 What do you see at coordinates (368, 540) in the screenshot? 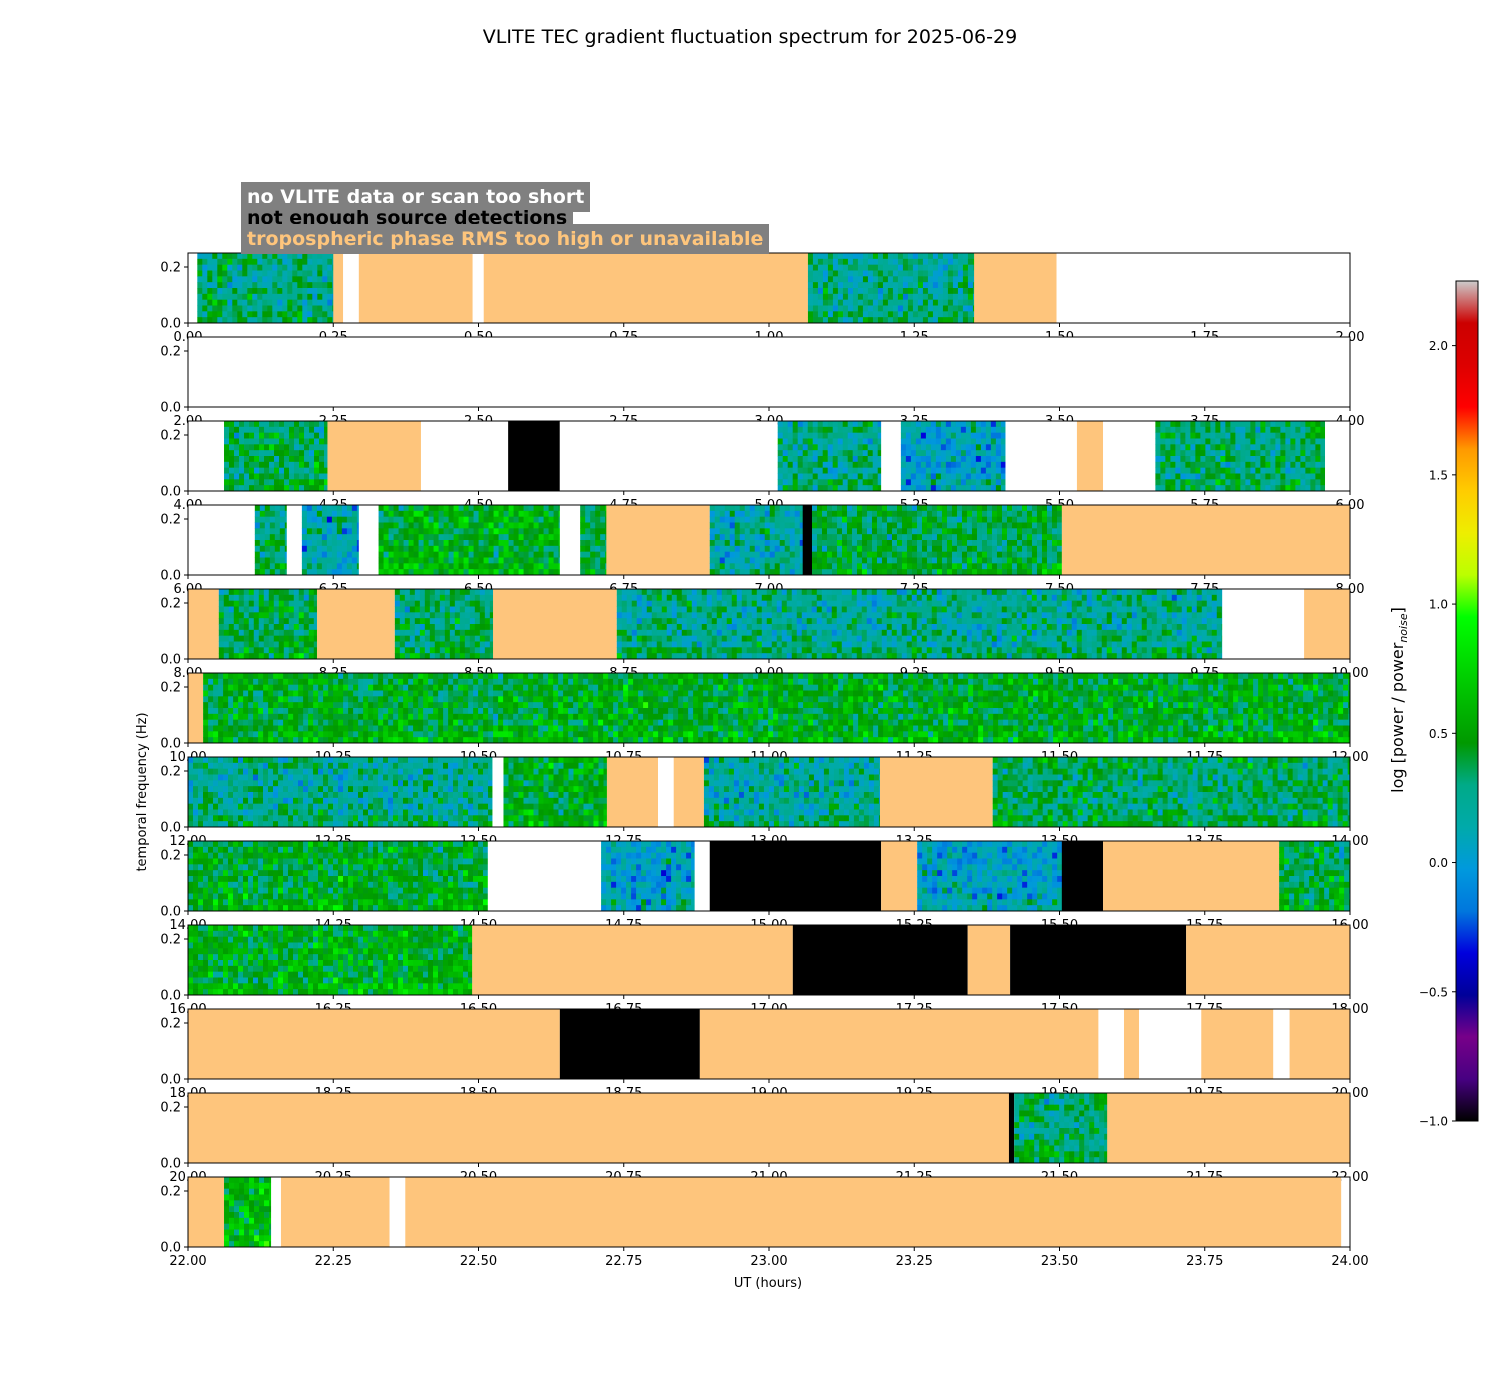
I see `segment-nodata` at bounding box center [368, 540].